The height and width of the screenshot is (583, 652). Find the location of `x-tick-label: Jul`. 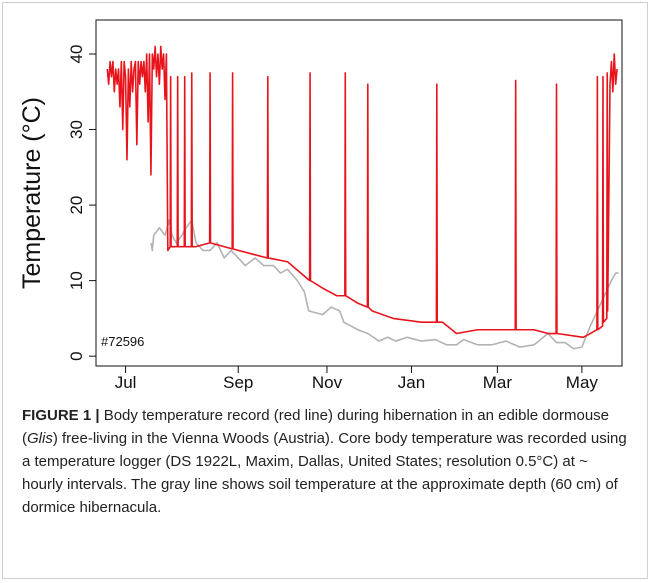

x-tick-label: Jul is located at coordinates (126, 382).